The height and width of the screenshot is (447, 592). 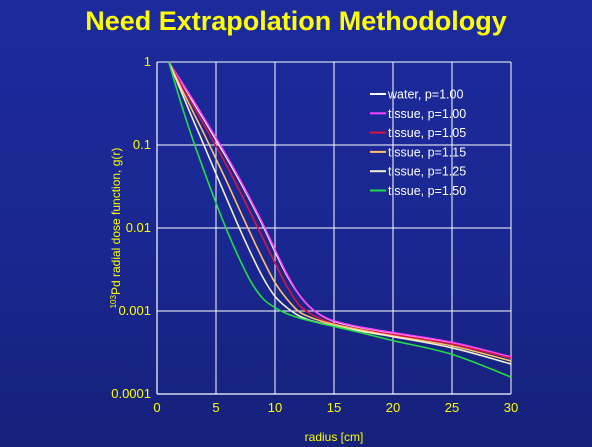 I want to click on x-axis-title: radius [cm], so click(x=334, y=437).